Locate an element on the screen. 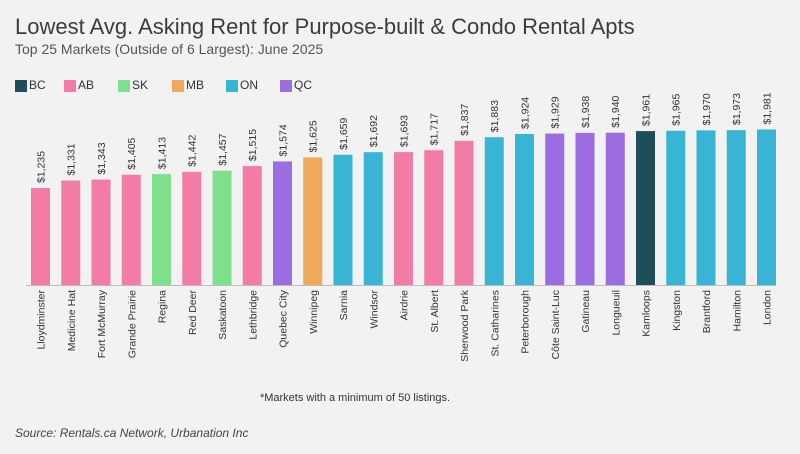 This screenshot has width=800, height=454. legend-label-ab: AB is located at coordinates (86, 85).